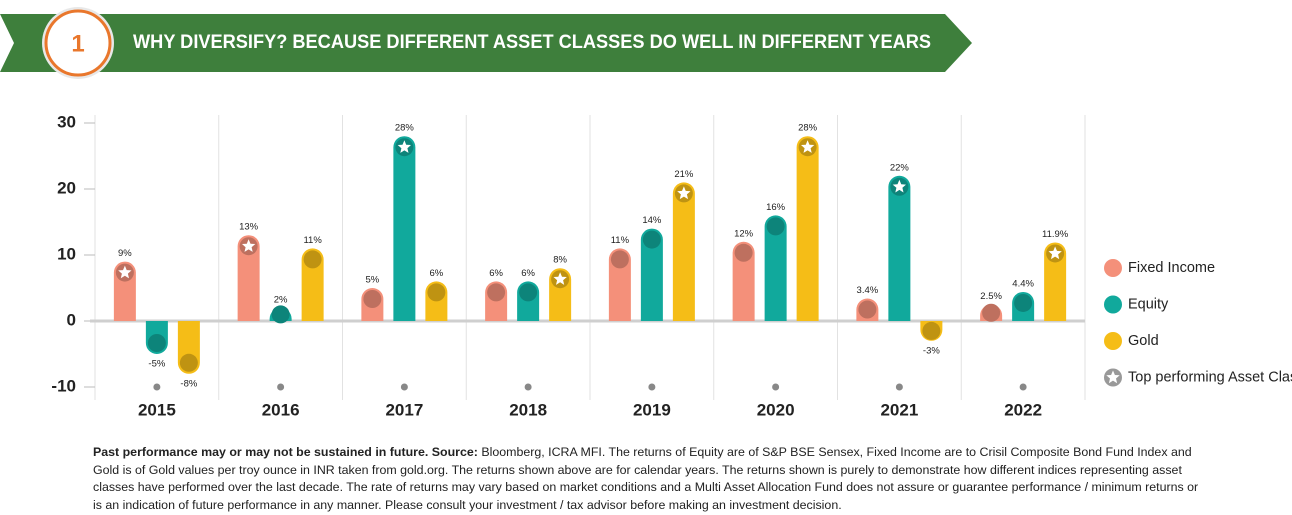 Image resolution: width=1292 pixels, height=515 pixels. I want to click on banner-number: 1, so click(77, 43).